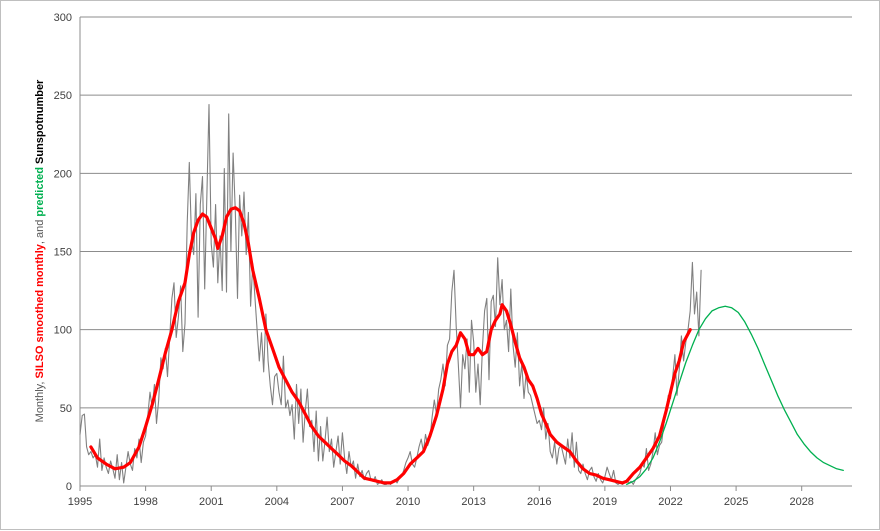 Image resolution: width=880 pixels, height=531 pixels. I want to click on y-tick-50: 50, so click(66, 409).